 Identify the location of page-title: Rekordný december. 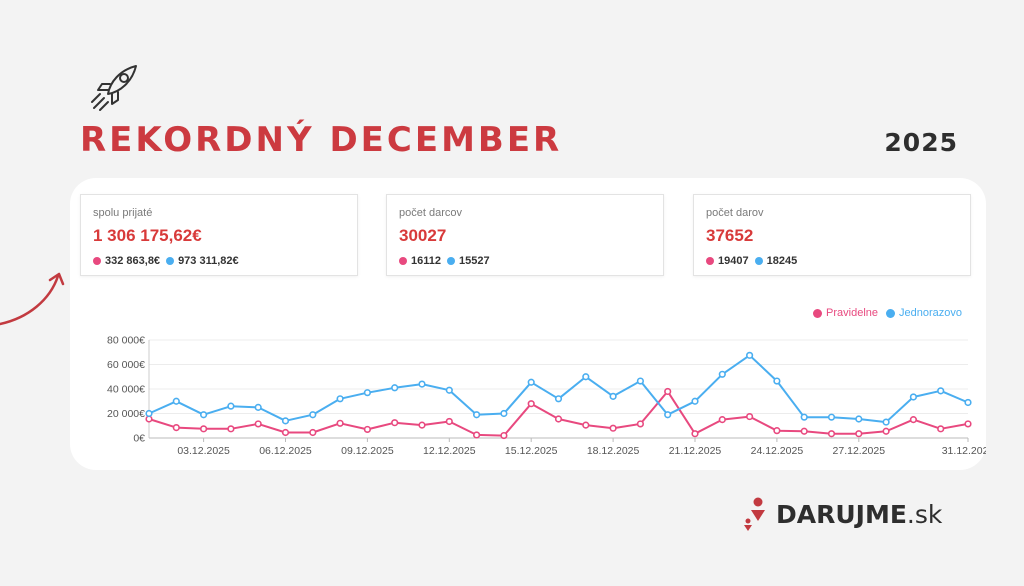
(321, 140).